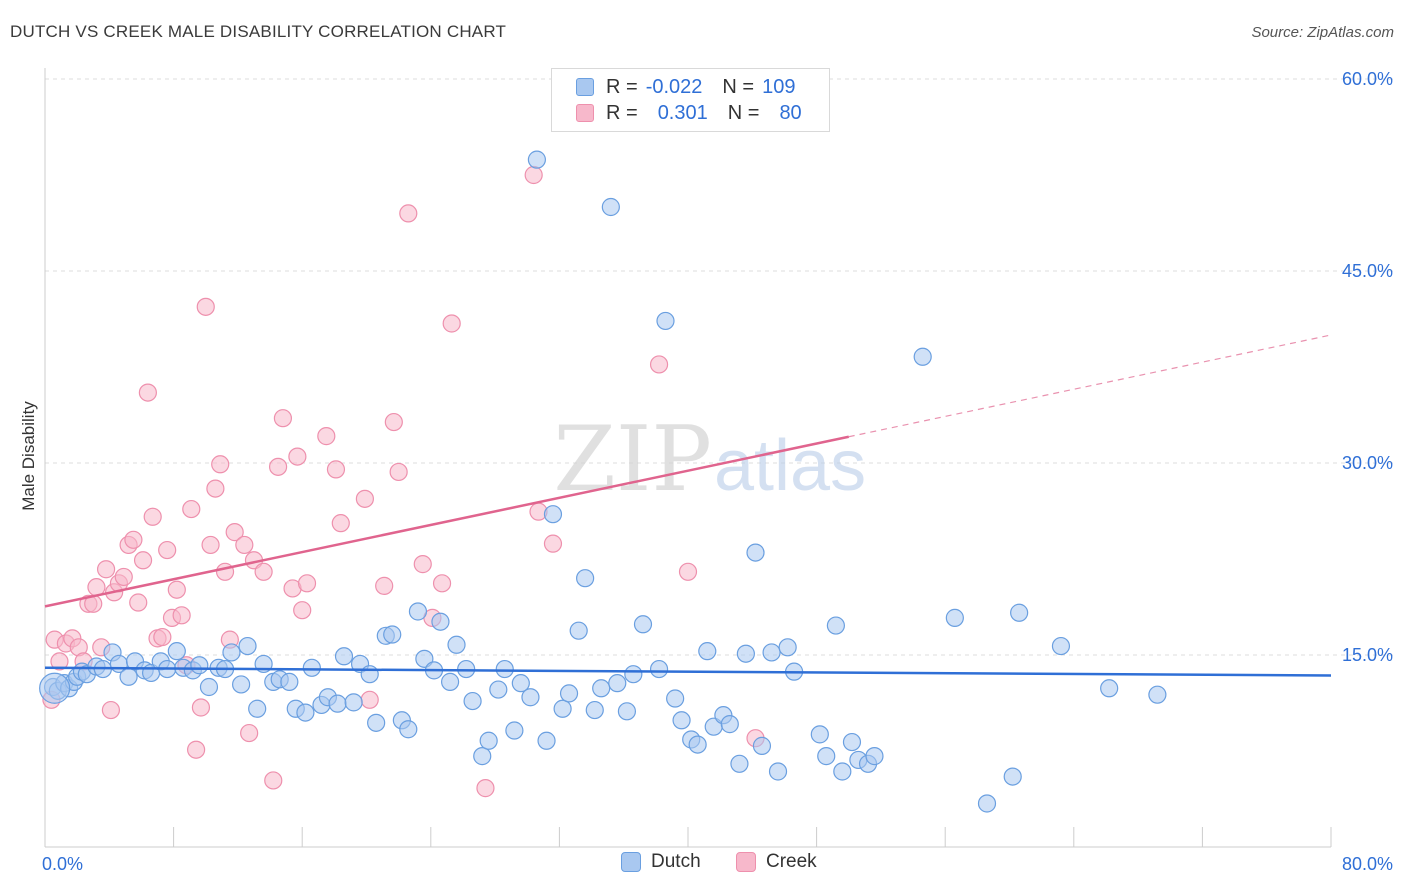  What do you see at coordinates (746, 862) in the screenshot?
I see `bottom-creek-swatch` at bounding box center [746, 862].